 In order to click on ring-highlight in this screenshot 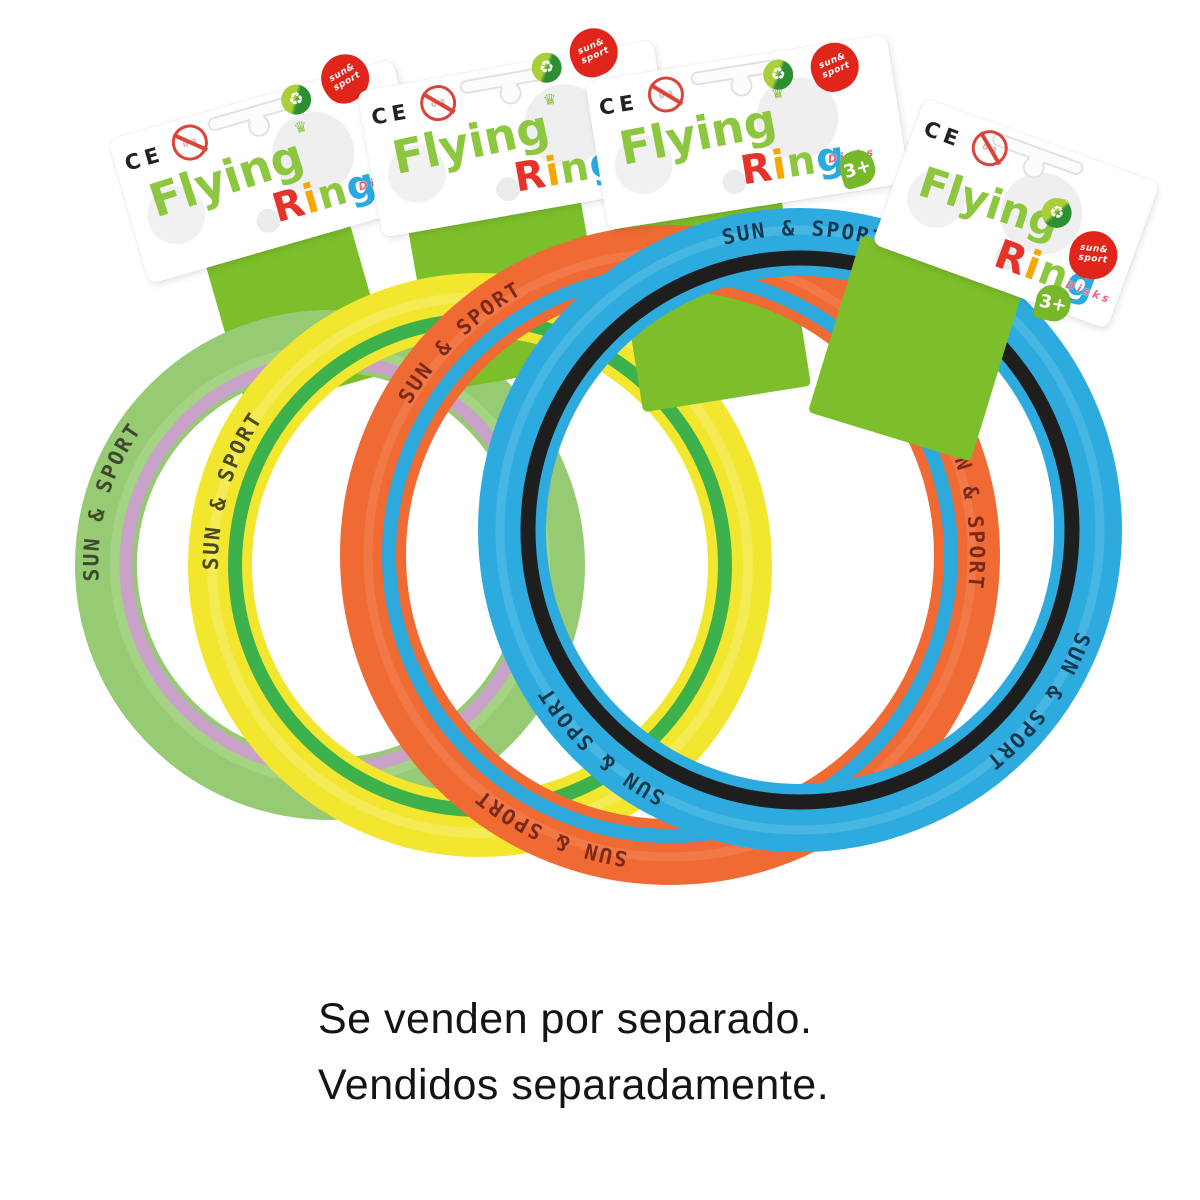, I will do `click(330, 565)`.